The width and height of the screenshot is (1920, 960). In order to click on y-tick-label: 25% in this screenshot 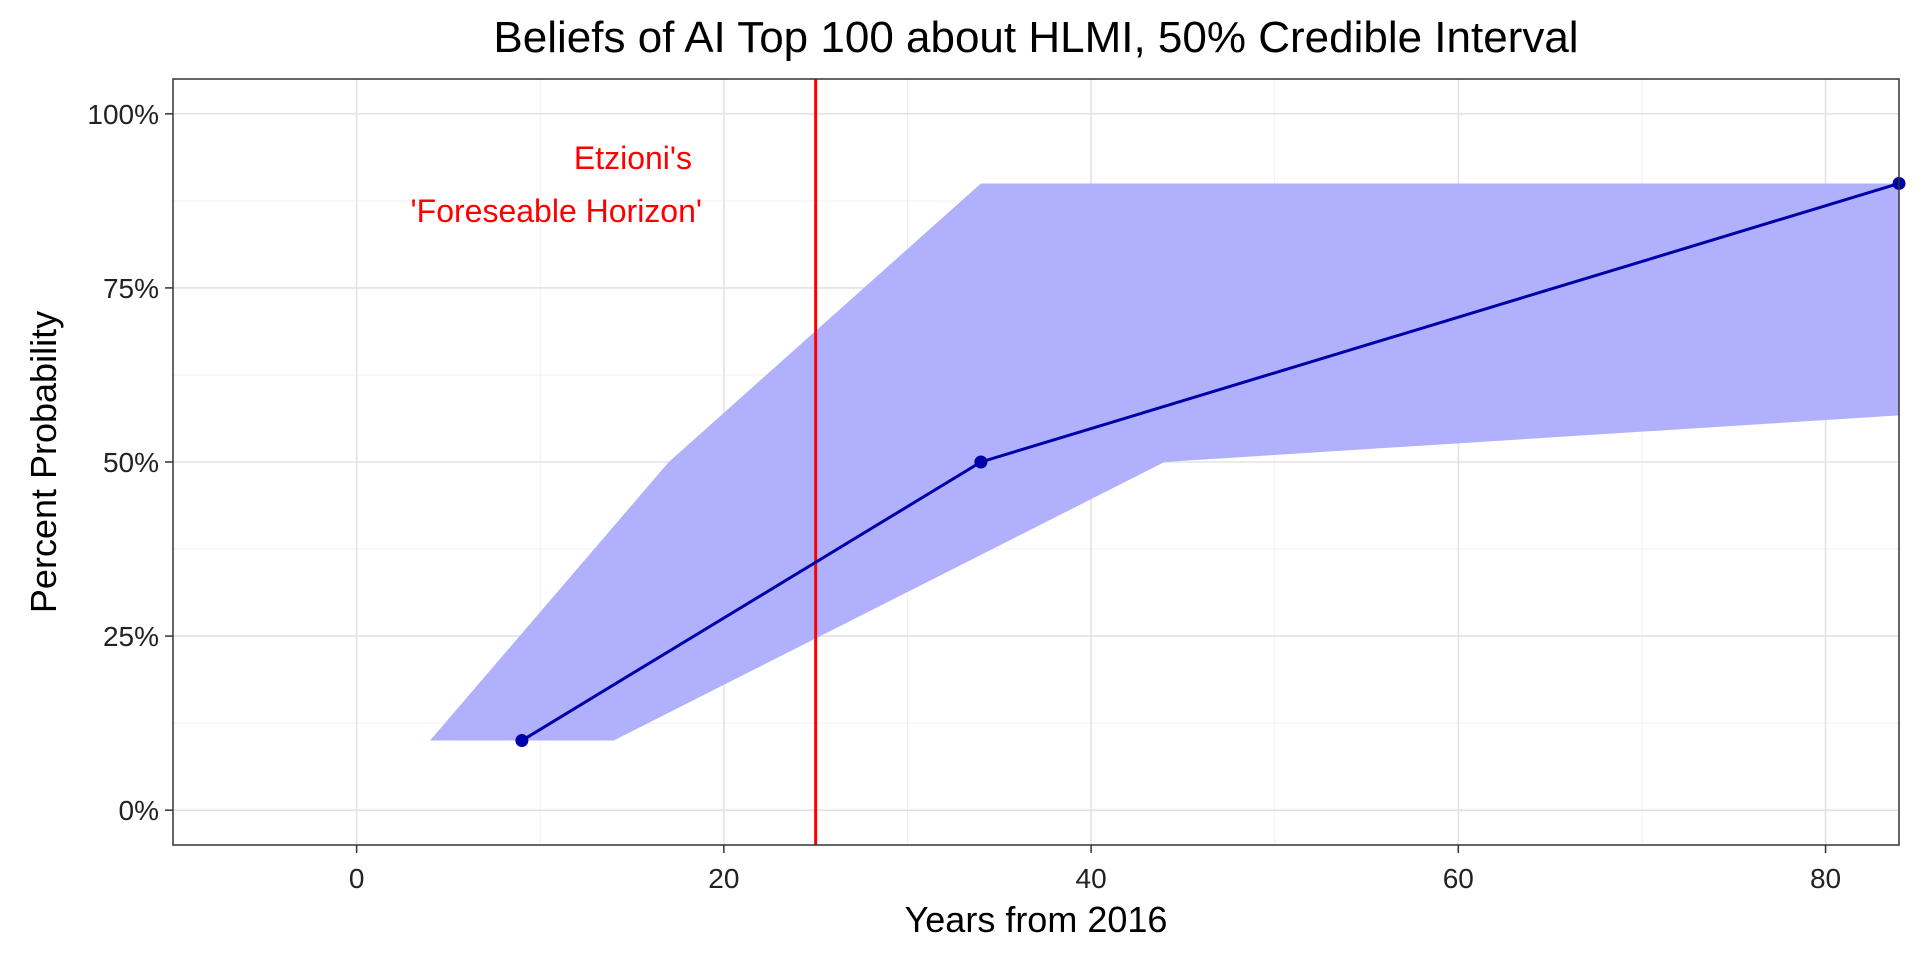, I will do `click(131, 636)`.